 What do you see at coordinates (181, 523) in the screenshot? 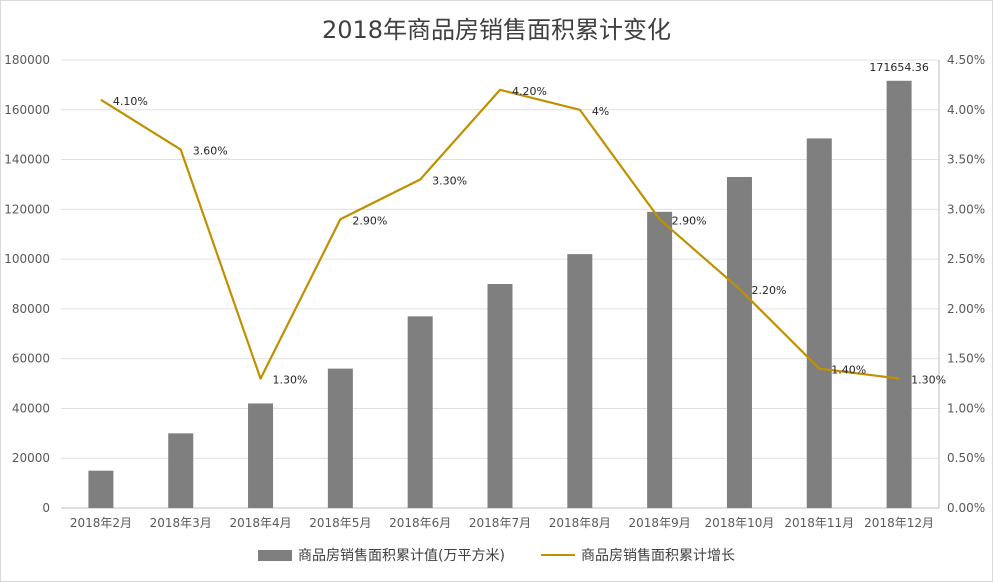
I see `x-tick-label: 2018年3月` at bounding box center [181, 523].